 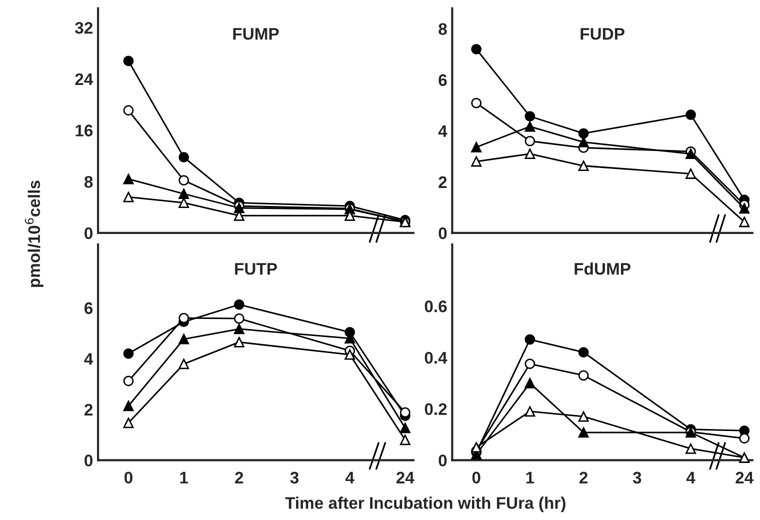 I want to click on y-tick-label: 0.6, so click(x=435, y=306).